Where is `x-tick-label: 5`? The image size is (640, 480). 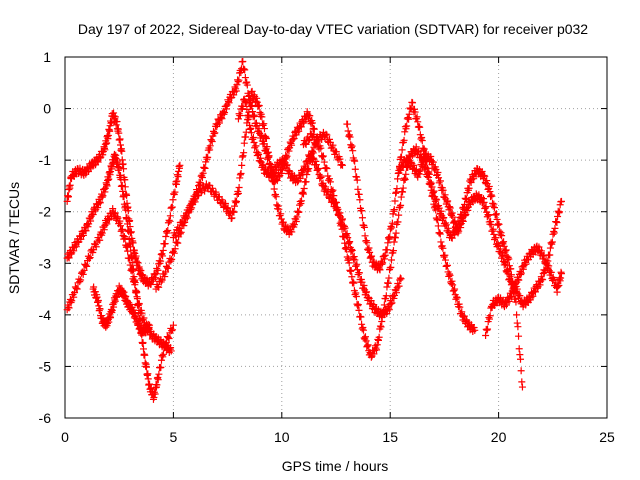
x-tick-label: 5 is located at coordinates (174, 437).